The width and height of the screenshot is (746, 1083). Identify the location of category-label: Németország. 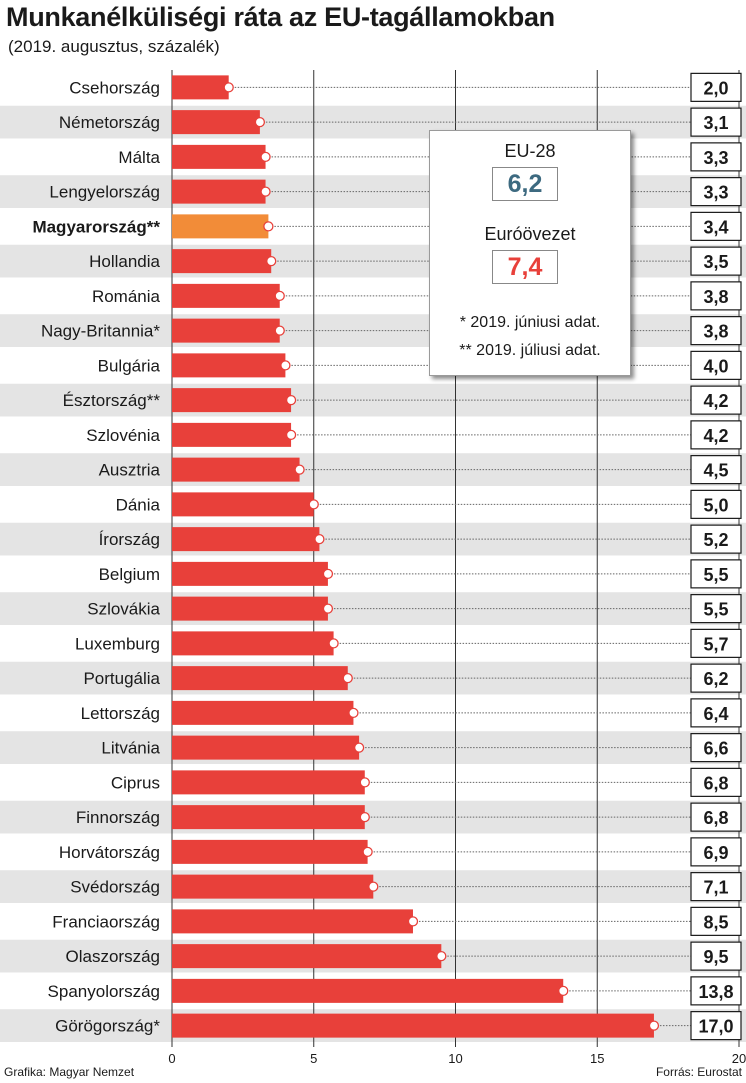
(109, 122).